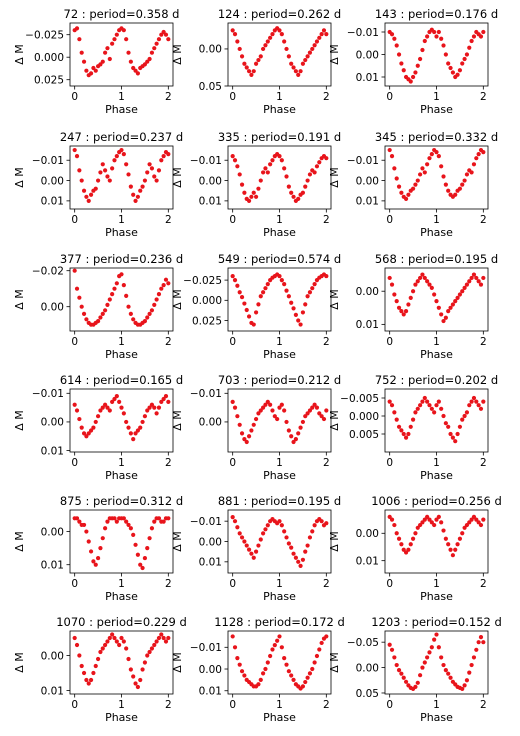 The image size is (520, 736). I want to click on y-axis-label: Δ M, so click(177, 420).